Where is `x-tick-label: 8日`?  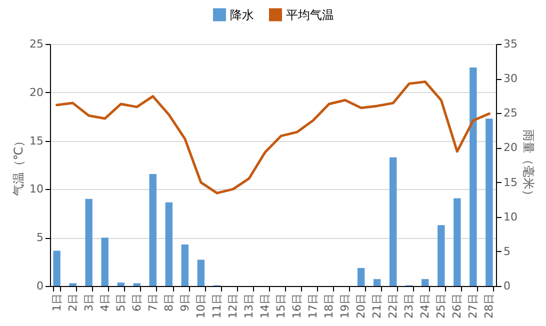 x-tick-label: 8日 is located at coordinates (169, 303).